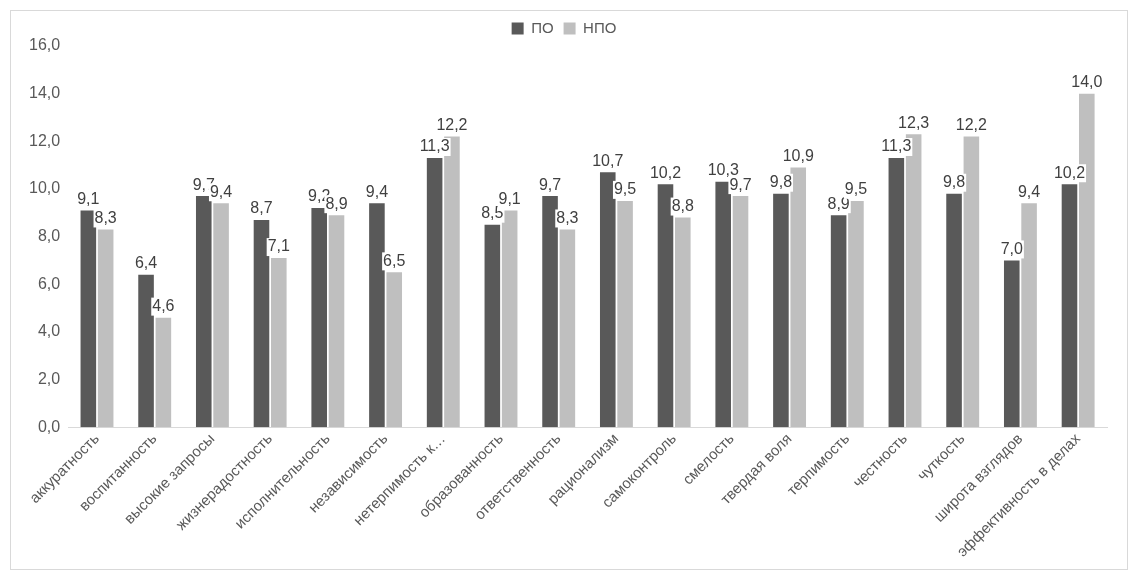 The height and width of the screenshot is (578, 1136). What do you see at coordinates (45, 93) in the screenshot?
I see `y-tick-label: 14,0` at bounding box center [45, 93].